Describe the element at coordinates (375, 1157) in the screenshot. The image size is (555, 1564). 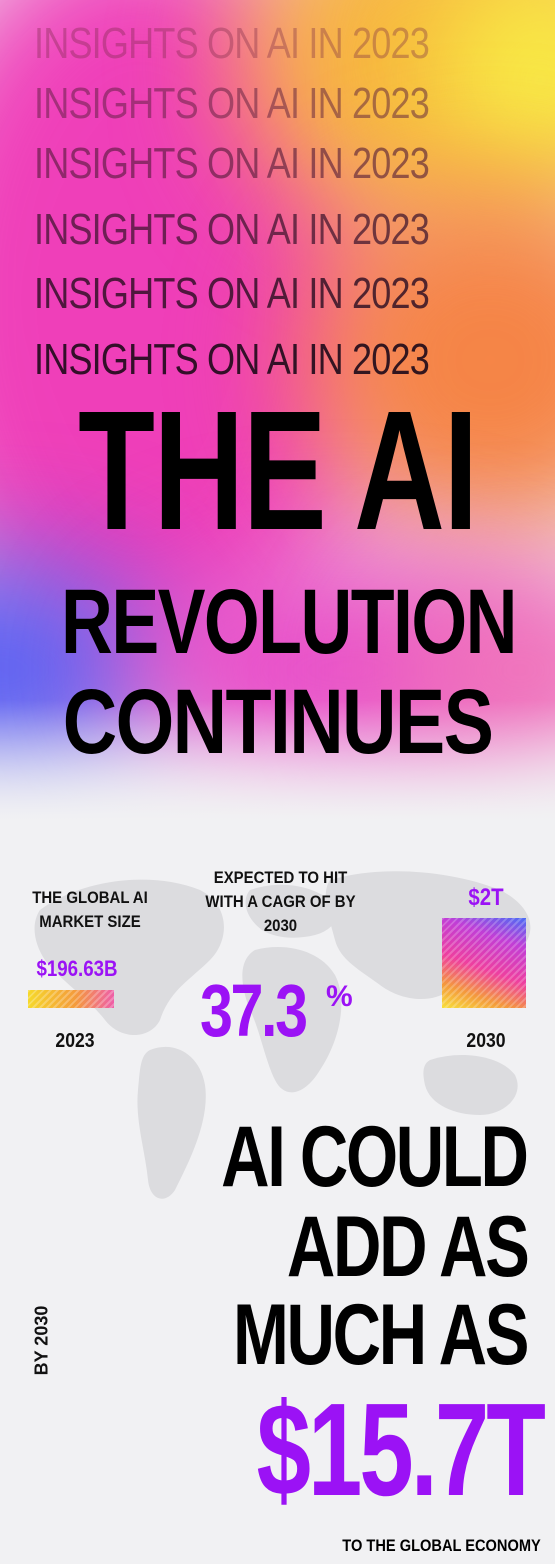
I see `economy-line-1: AI COULD` at that location.